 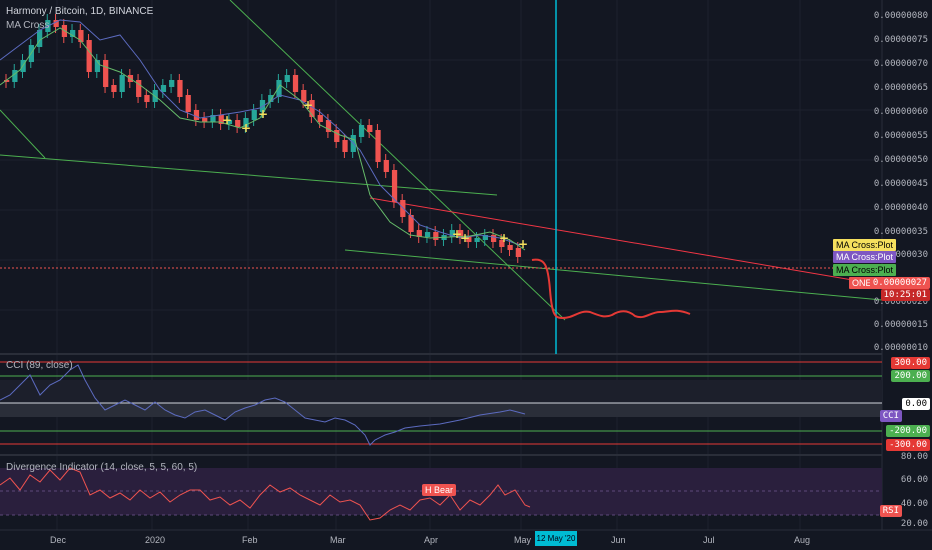 I want to click on trendline-resistance, so click(x=626, y=241).